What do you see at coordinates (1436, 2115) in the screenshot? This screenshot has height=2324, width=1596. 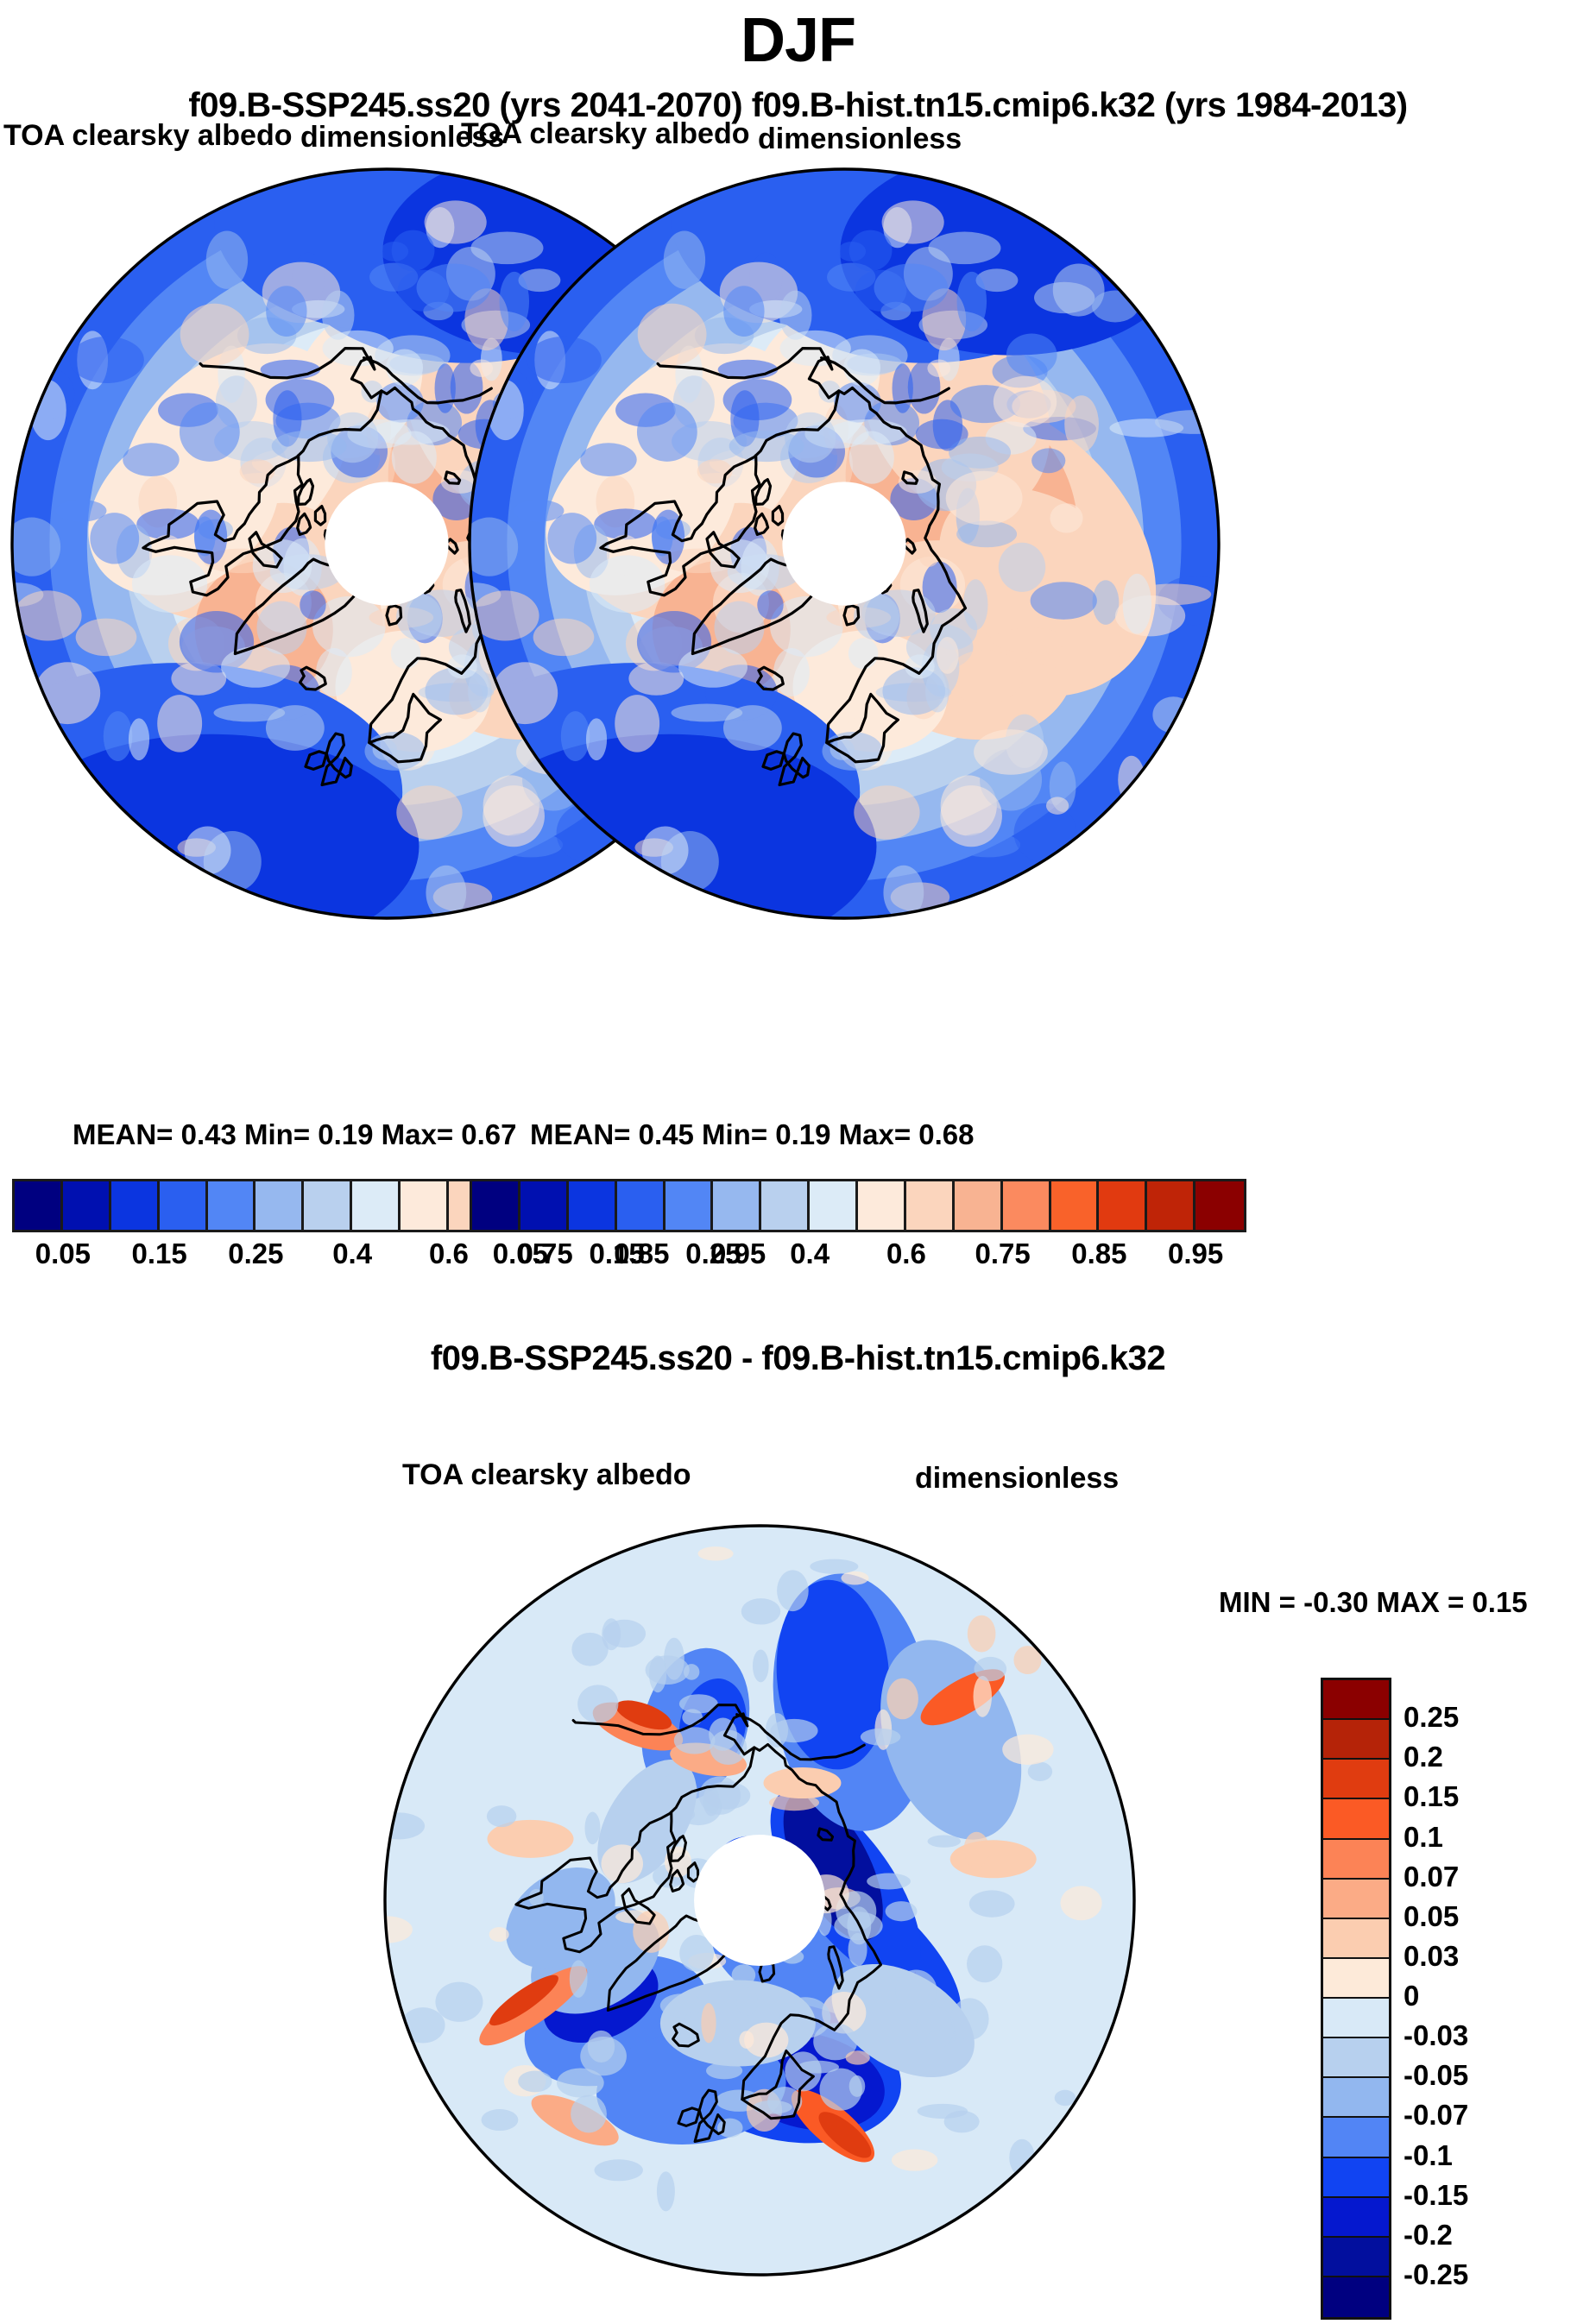 I see `colorbar-tick-label: -0.07` at bounding box center [1436, 2115].